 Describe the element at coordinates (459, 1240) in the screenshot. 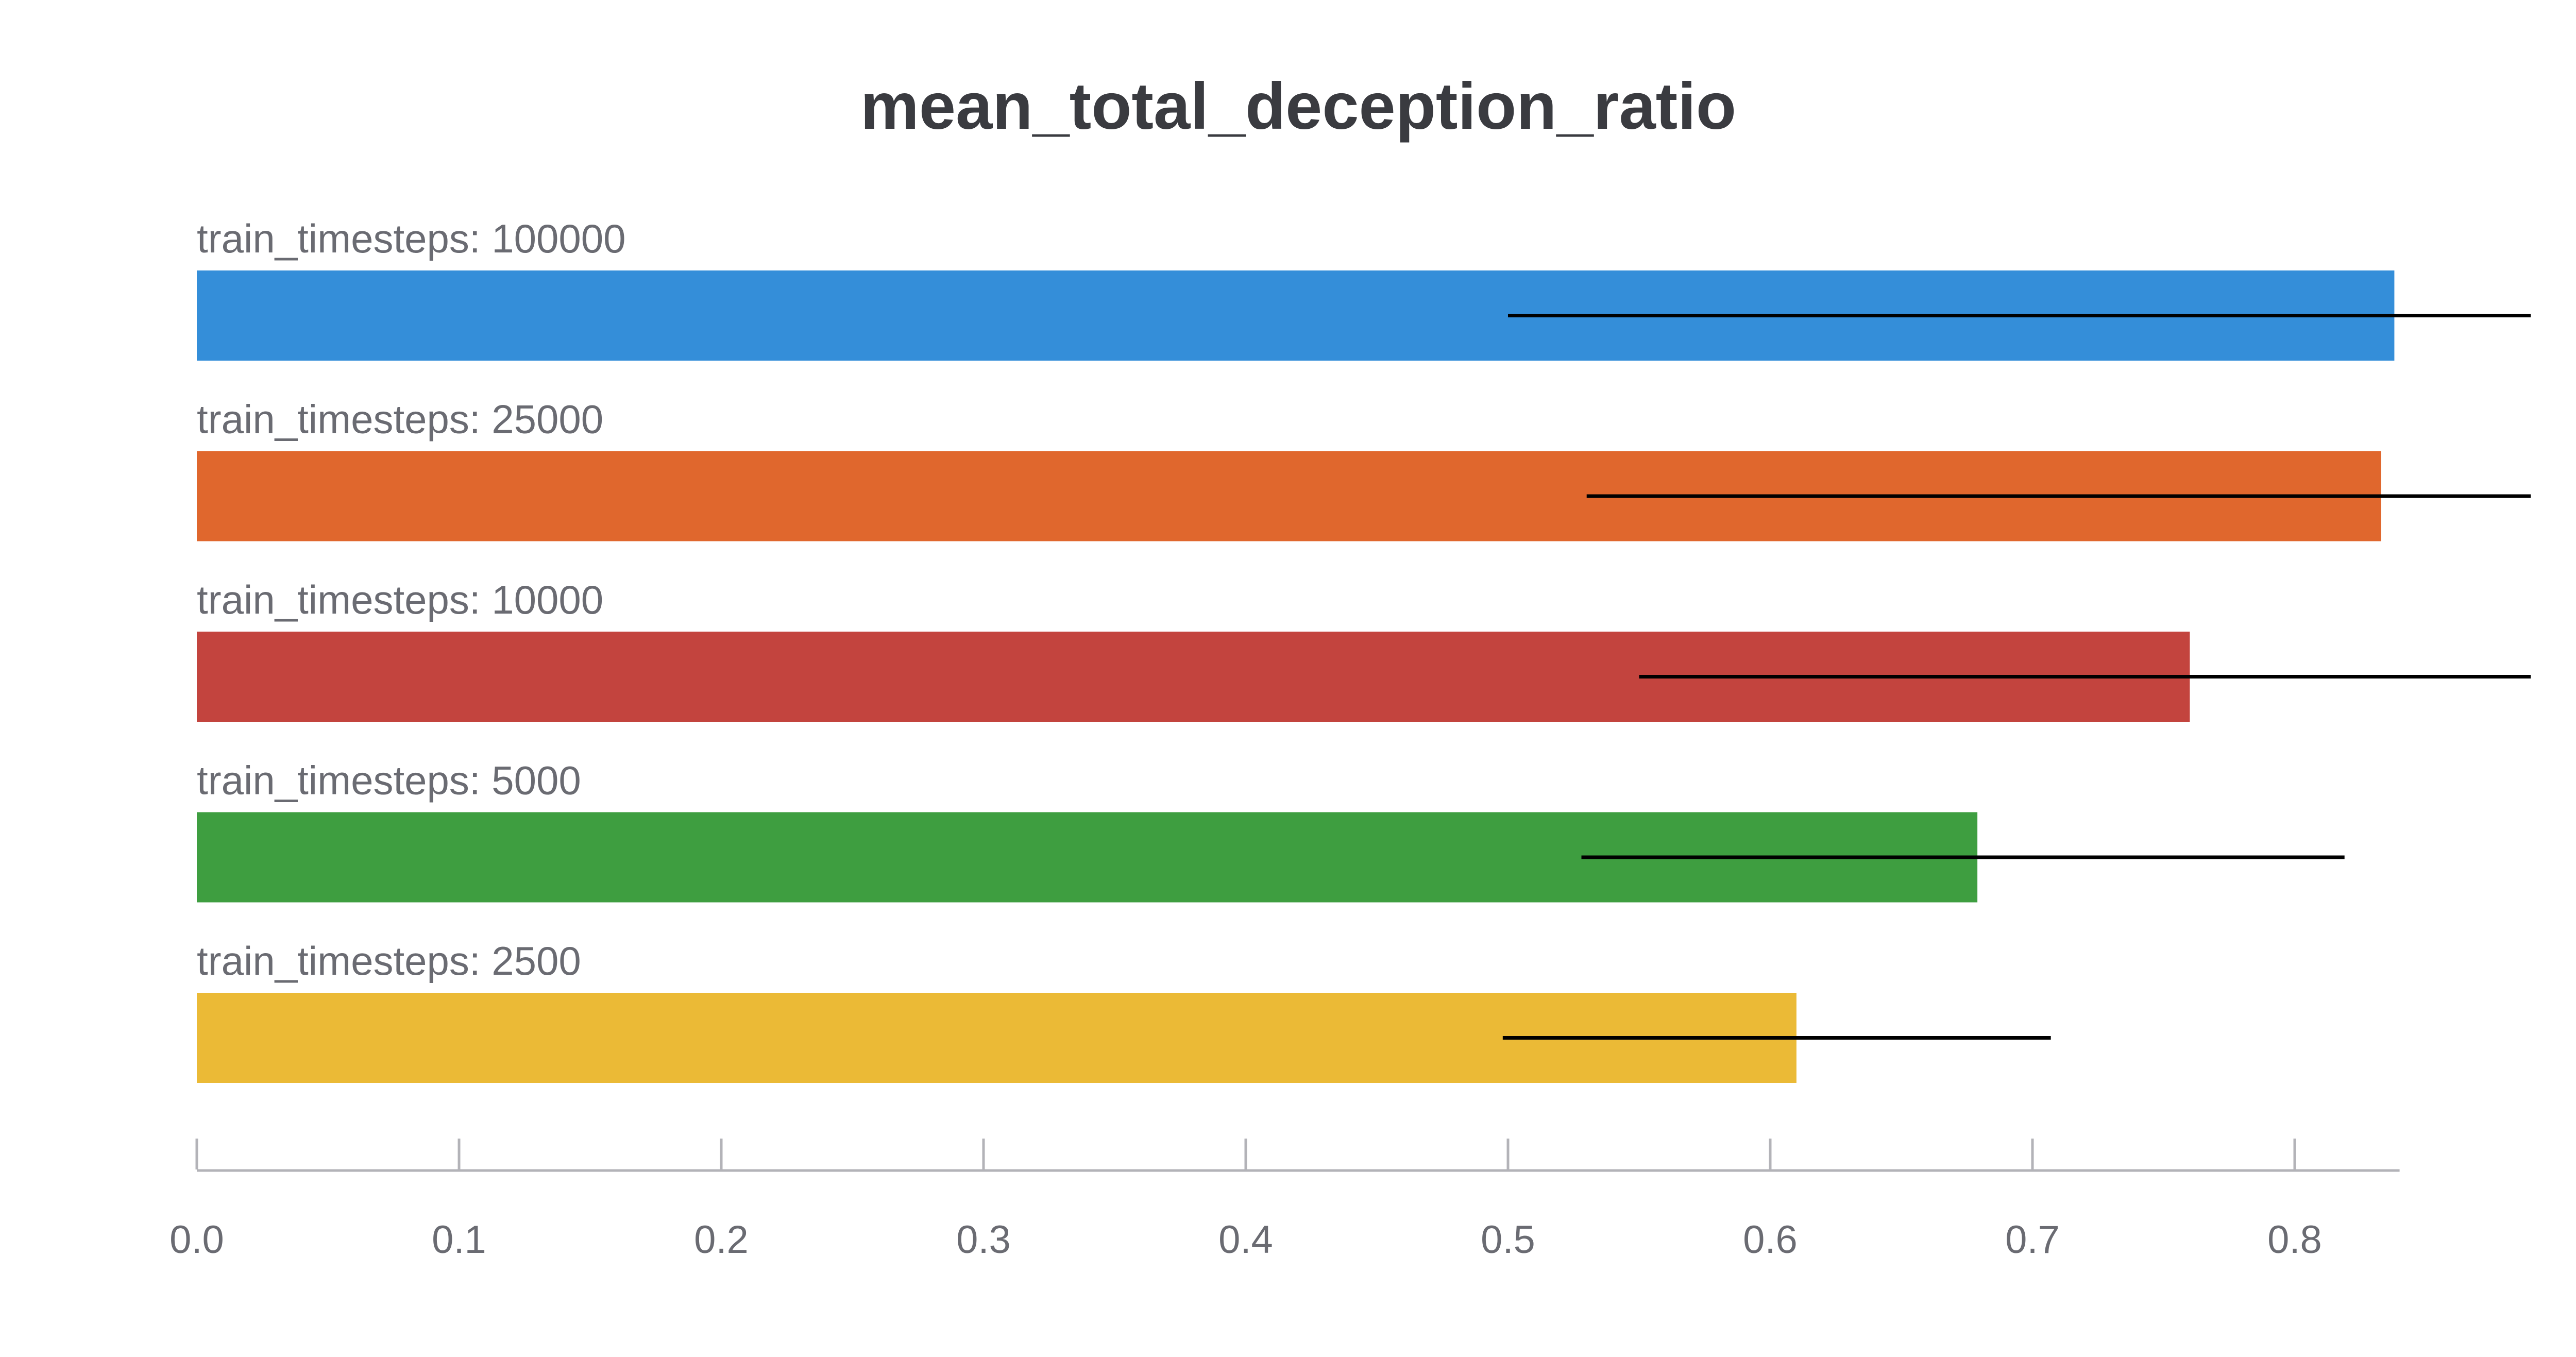

I see `x-tick-label: 0.1` at that location.